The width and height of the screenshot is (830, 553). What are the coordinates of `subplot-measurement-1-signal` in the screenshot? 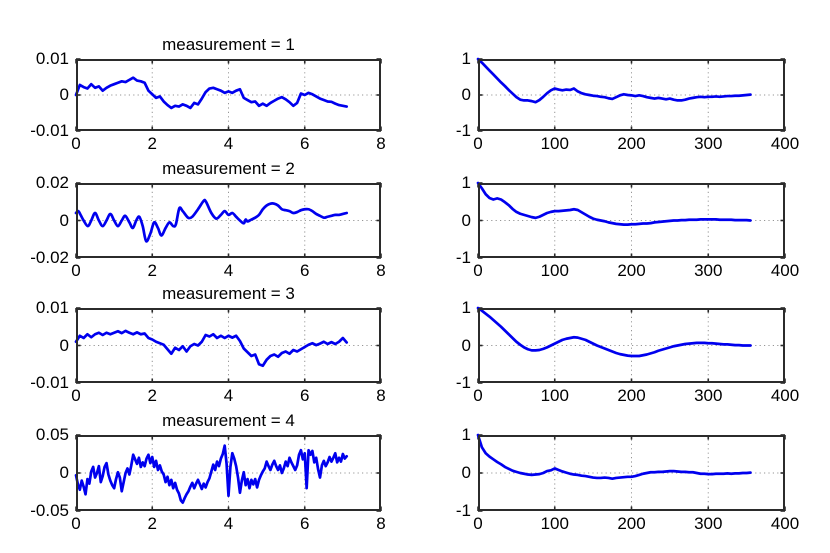 It's located at (228, 95).